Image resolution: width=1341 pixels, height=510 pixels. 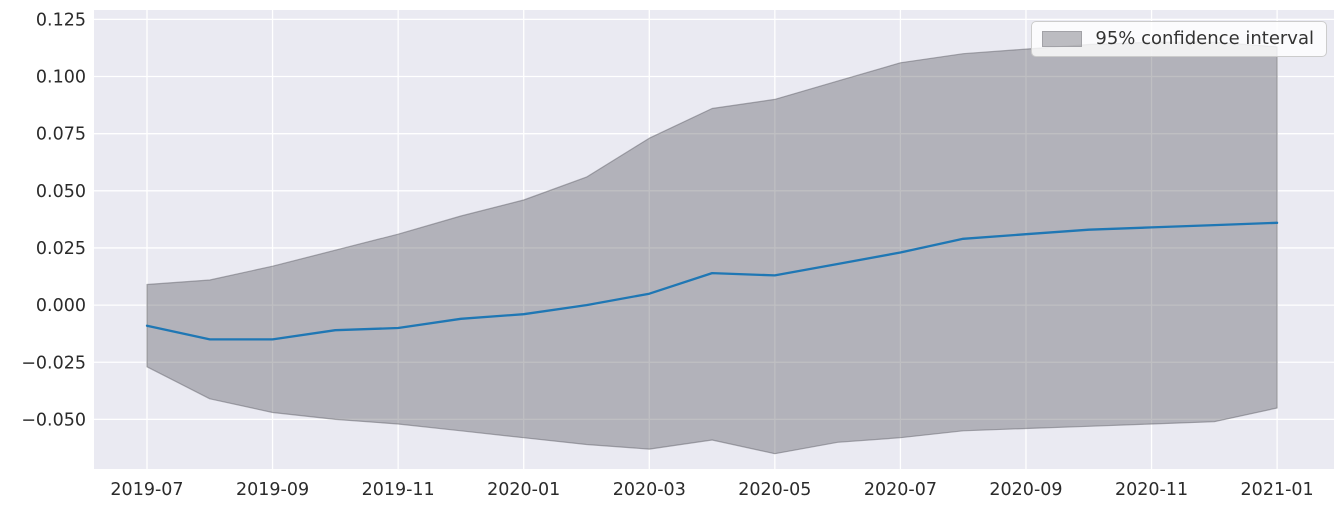 What do you see at coordinates (146, 490) in the screenshot?
I see `x-tick-label: 2019-07` at bounding box center [146, 490].